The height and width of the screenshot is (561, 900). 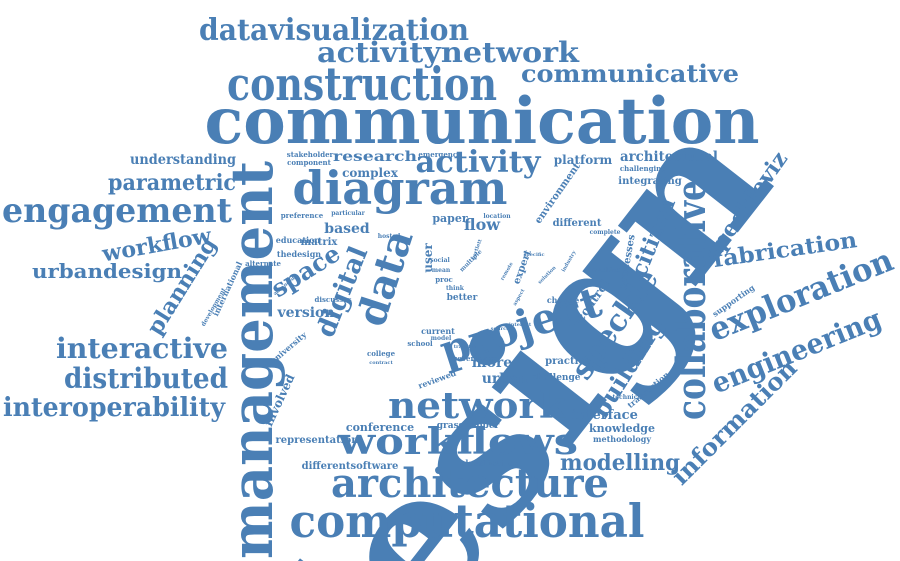 I want to click on word-particular: particular, so click(x=348, y=213).